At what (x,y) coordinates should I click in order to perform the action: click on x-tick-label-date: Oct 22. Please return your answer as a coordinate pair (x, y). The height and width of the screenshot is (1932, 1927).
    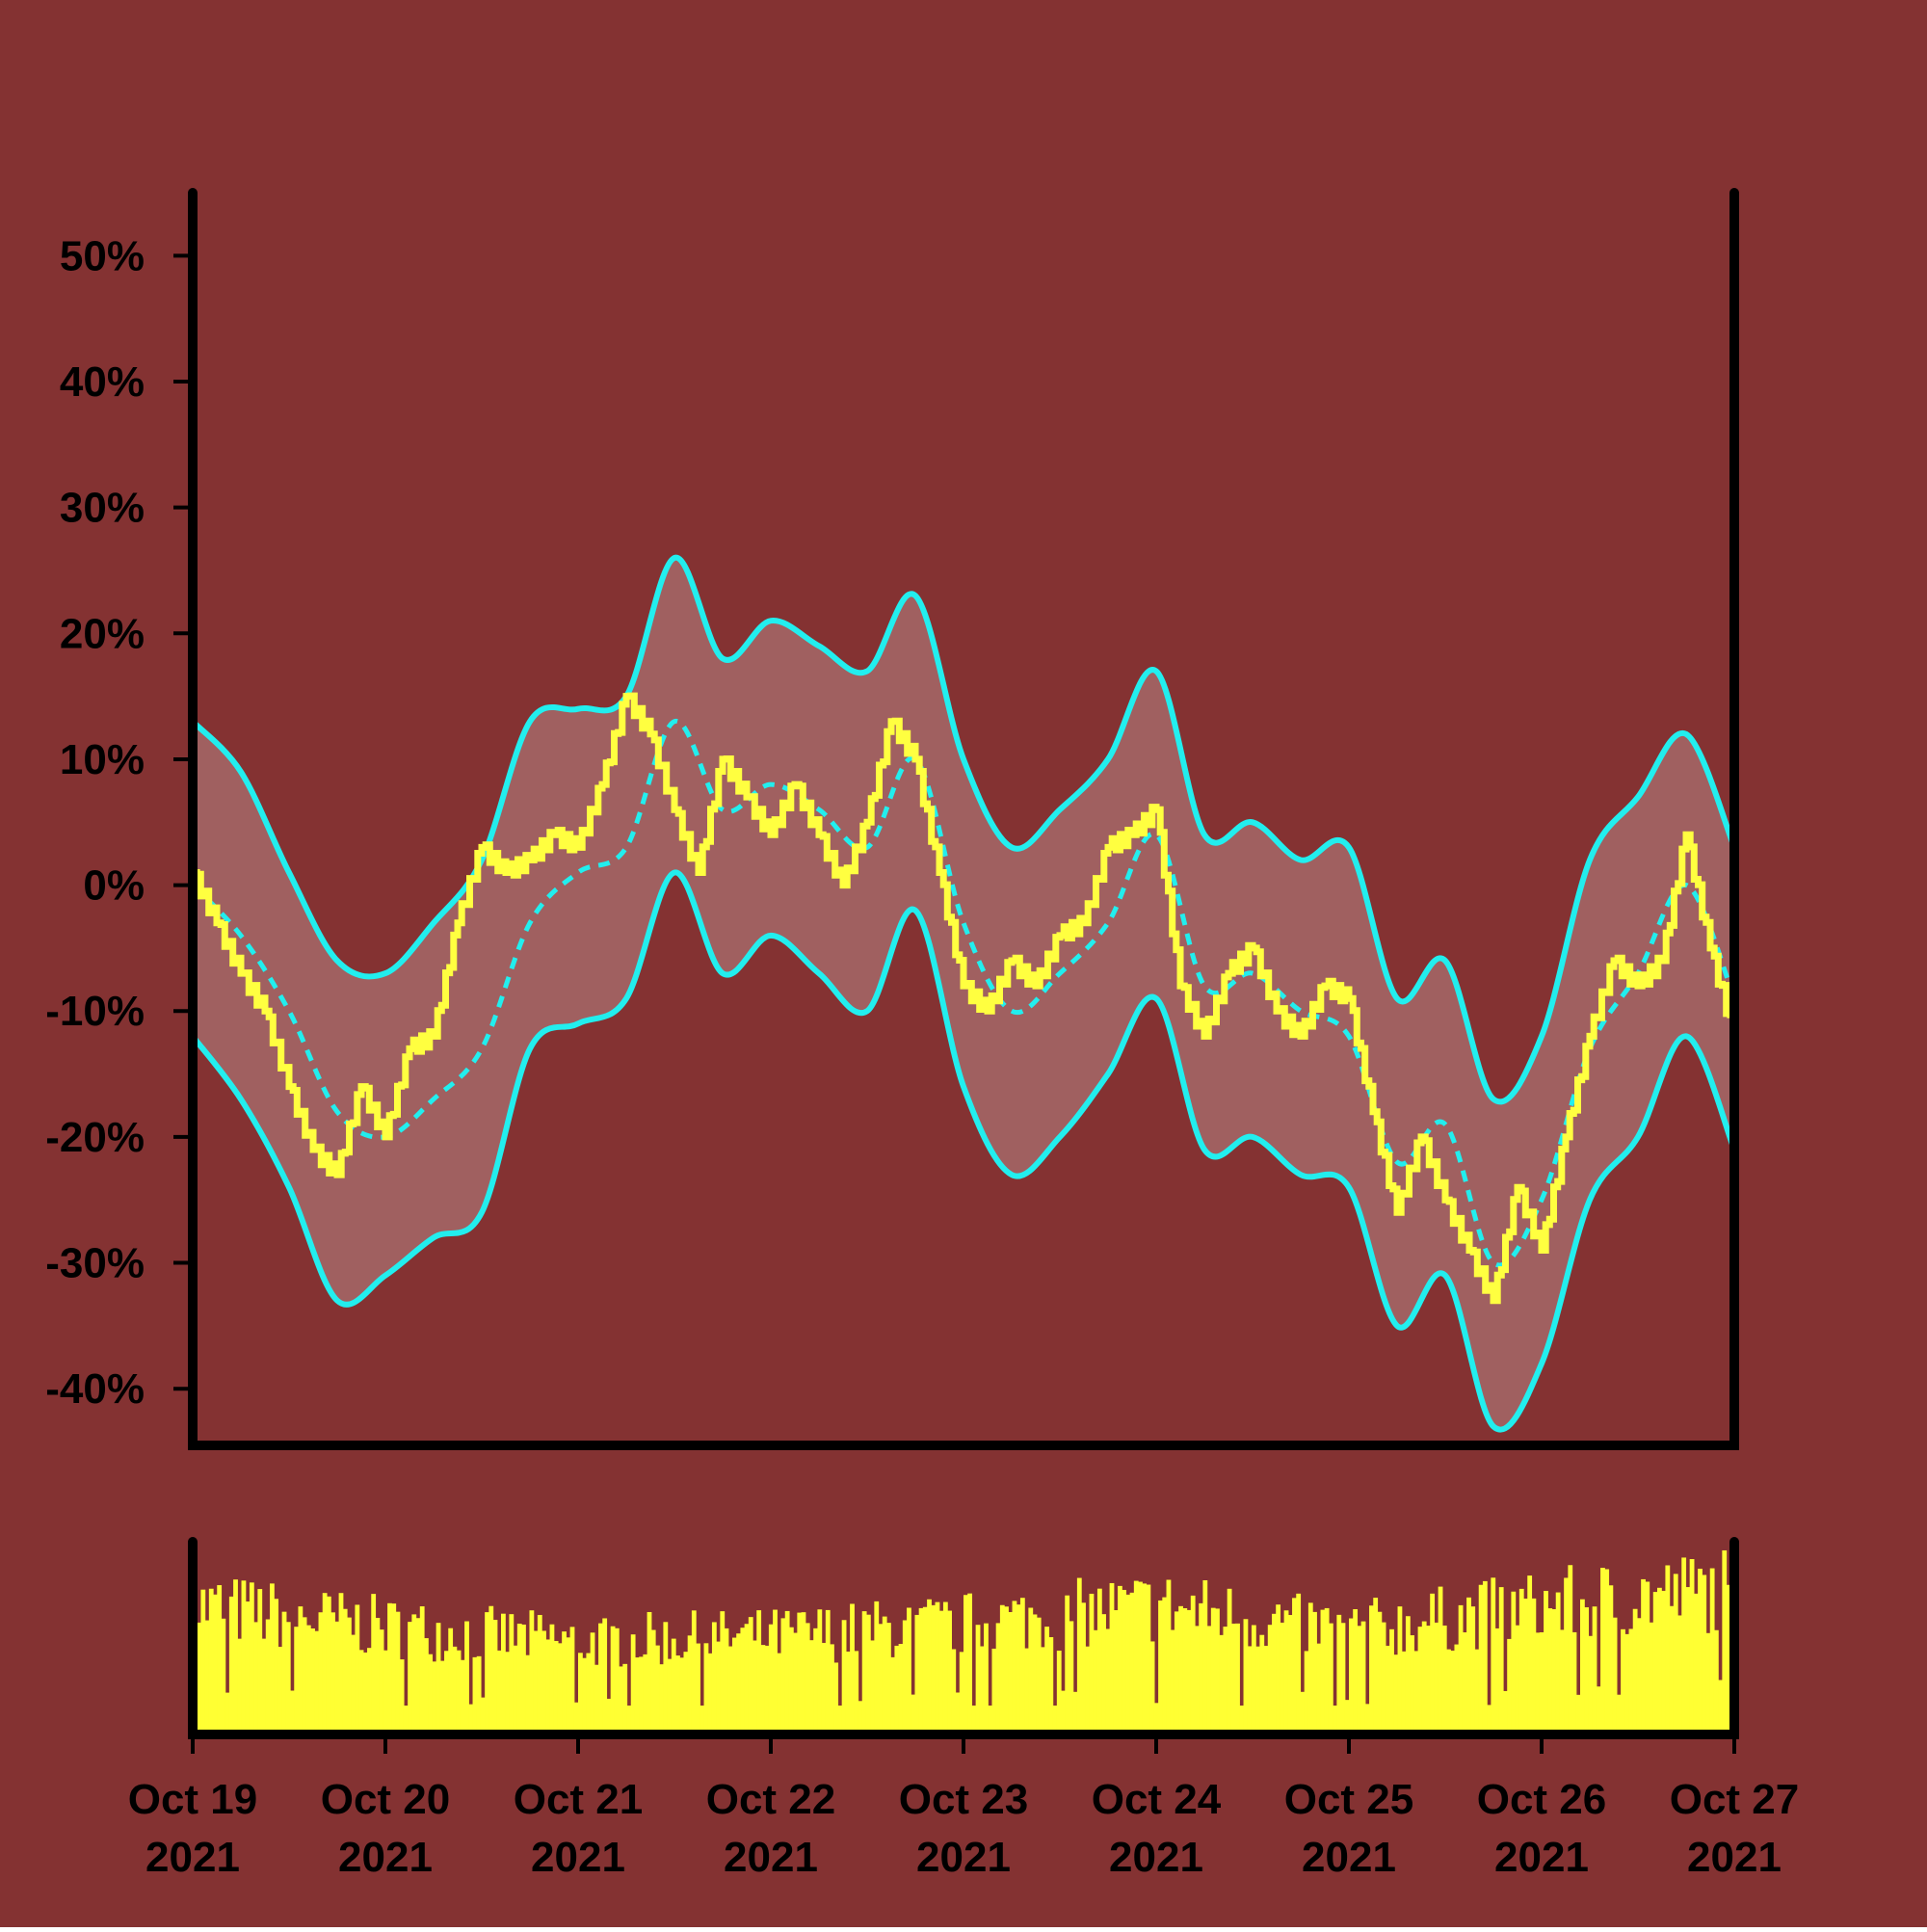
    Looking at the image, I should click on (771, 1799).